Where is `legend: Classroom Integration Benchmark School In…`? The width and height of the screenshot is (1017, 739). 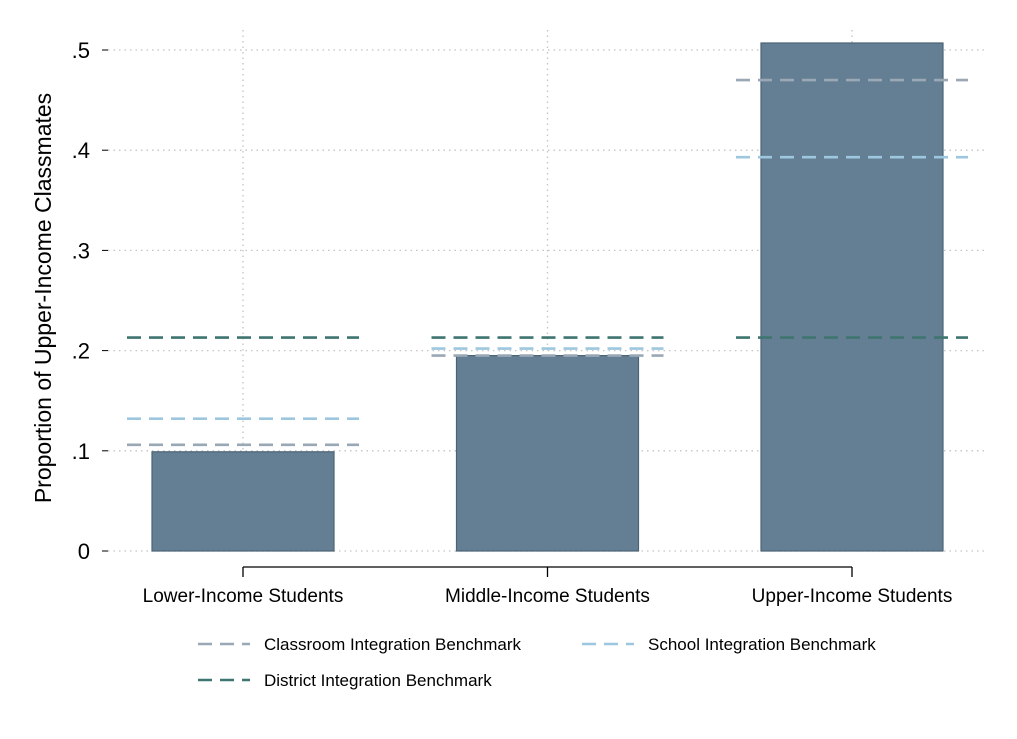
legend: Classroom Integration Benchmark School In… is located at coordinates (537, 662).